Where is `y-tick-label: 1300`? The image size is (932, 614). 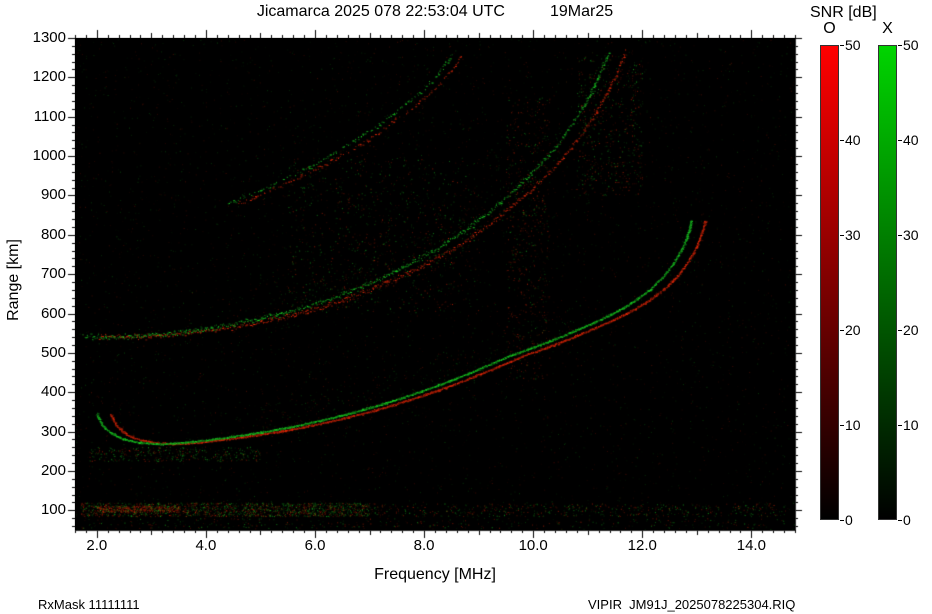 y-tick-label: 1300 is located at coordinates (49, 37).